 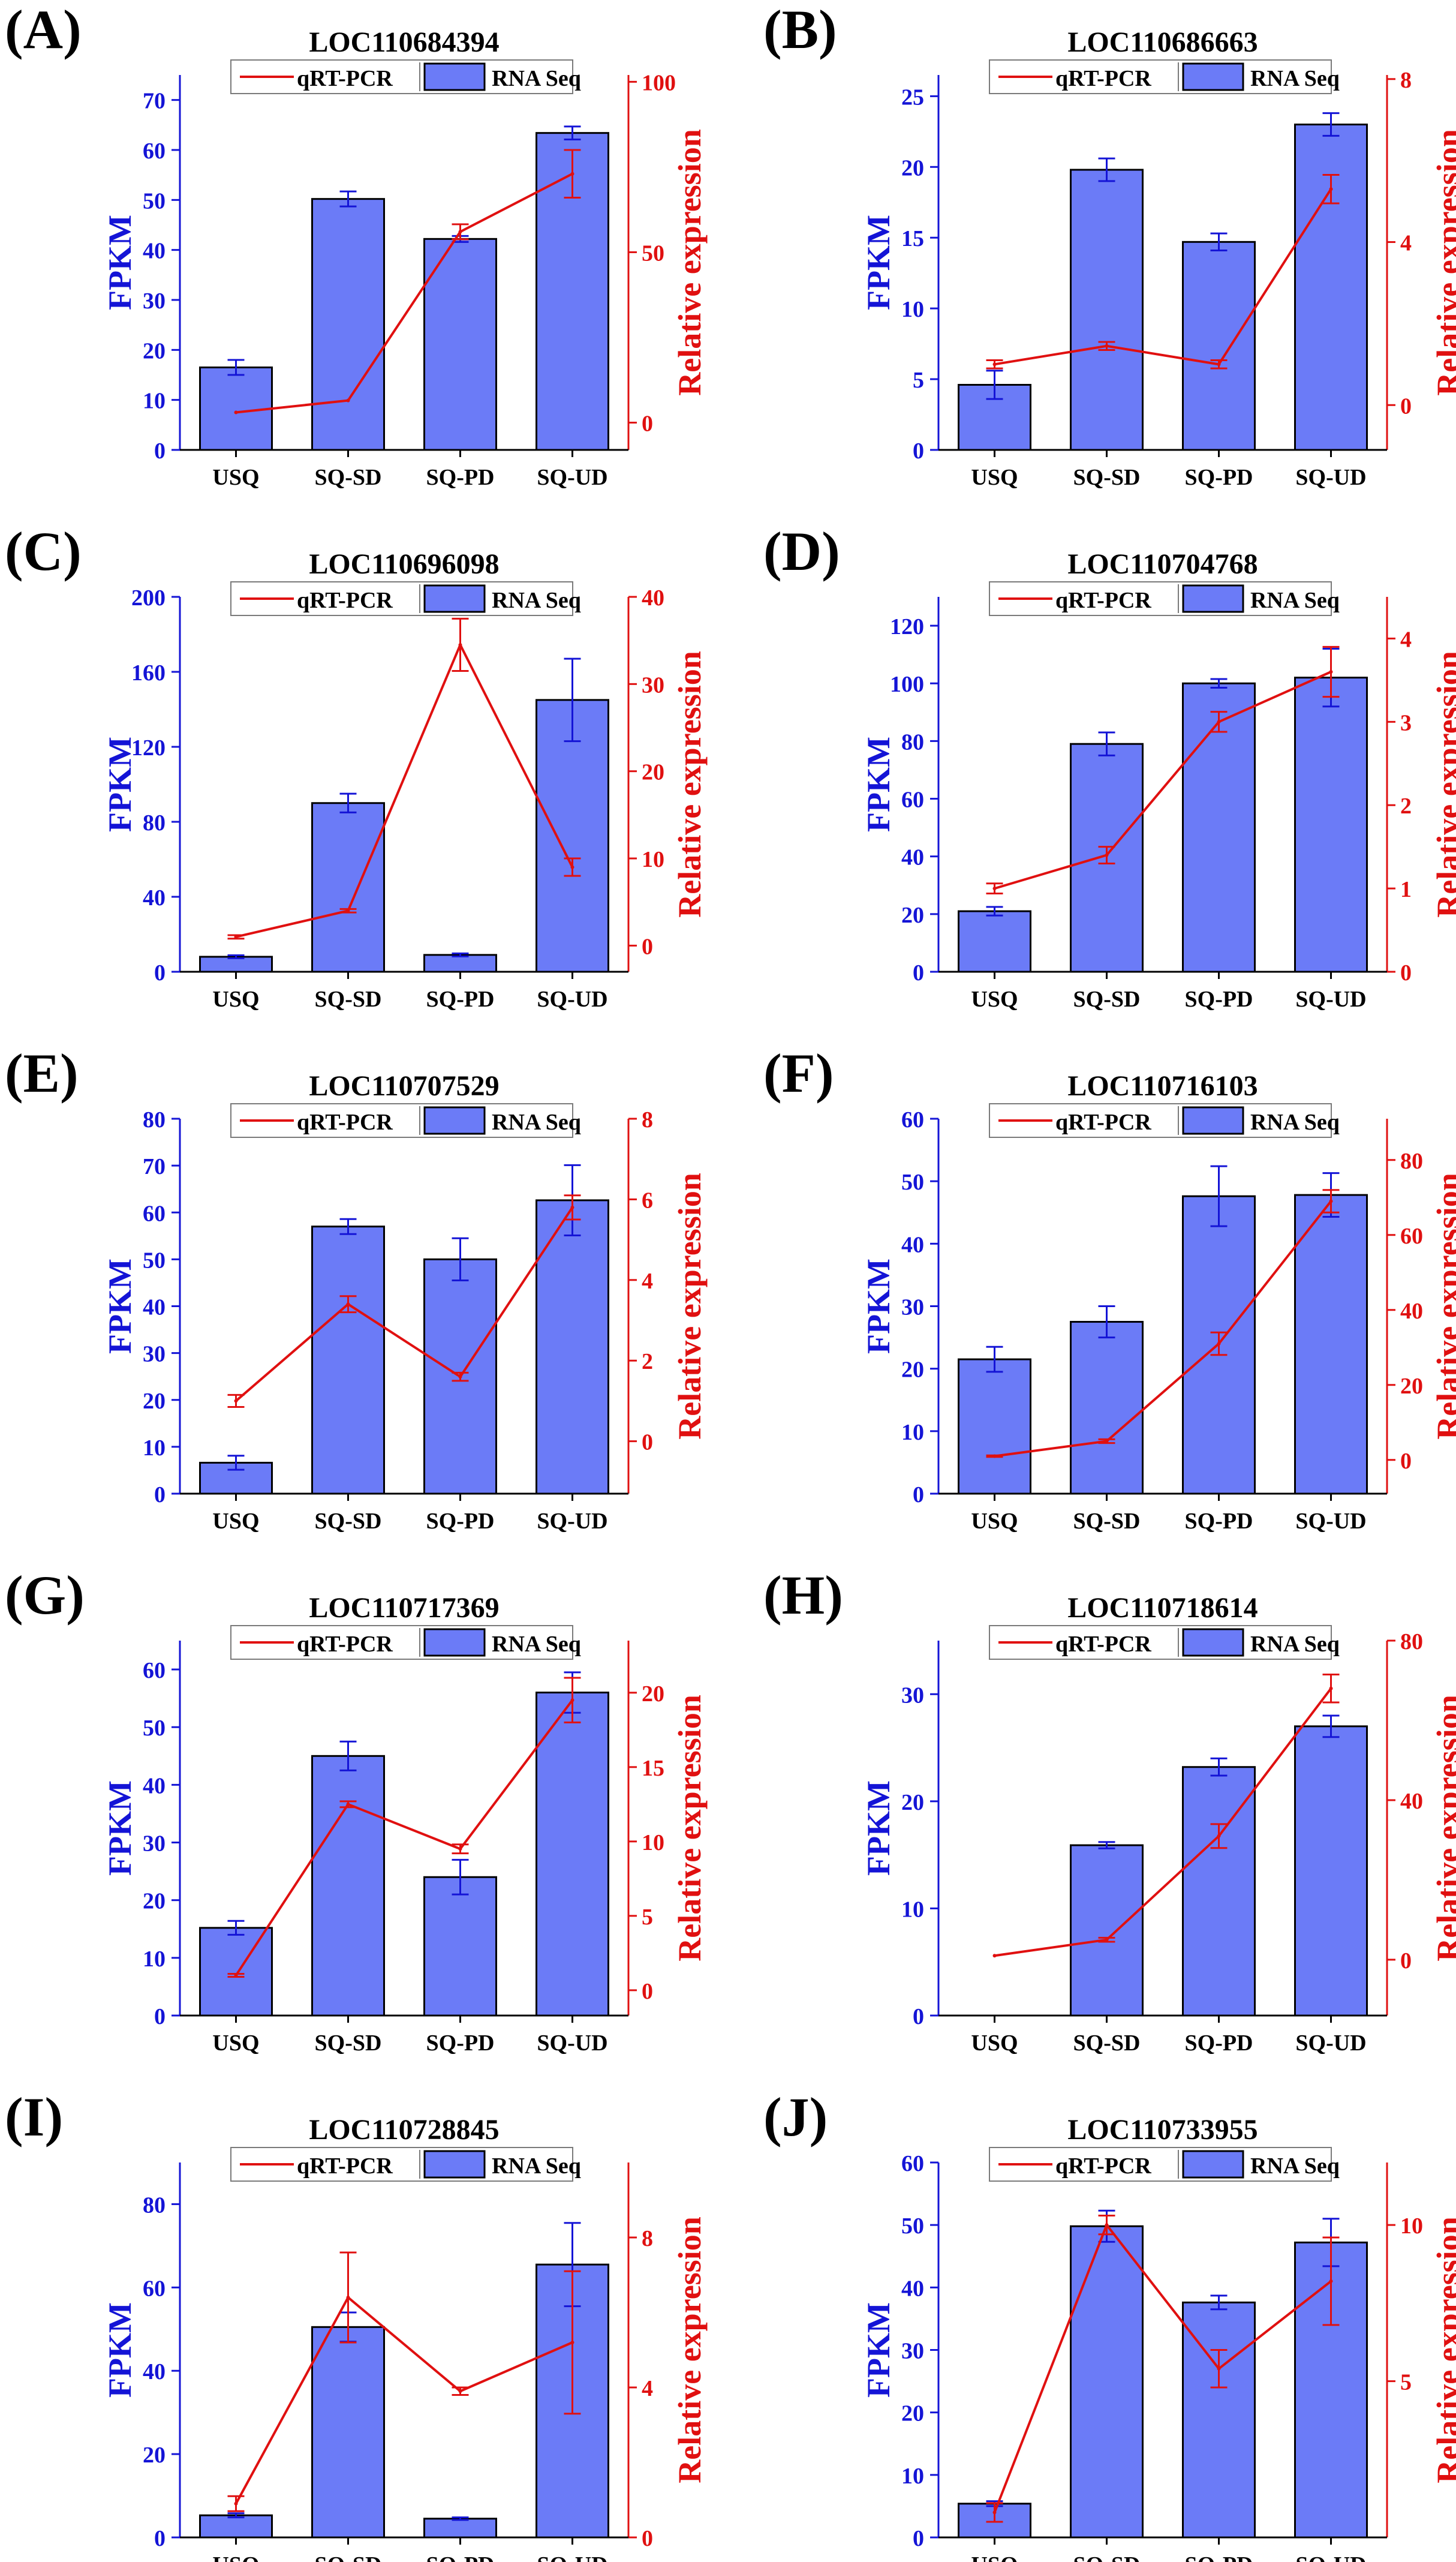 What do you see at coordinates (803, 1595) in the screenshot?
I see `panel-label: (H)` at bounding box center [803, 1595].